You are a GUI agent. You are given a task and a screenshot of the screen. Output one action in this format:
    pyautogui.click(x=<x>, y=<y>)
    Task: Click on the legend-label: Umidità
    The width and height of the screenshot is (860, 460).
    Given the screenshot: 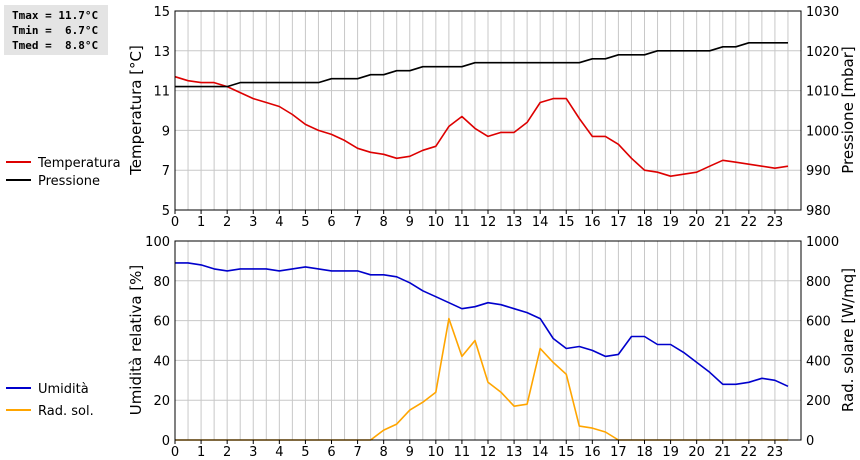 What is the action you would take?
    pyautogui.click(x=63, y=389)
    